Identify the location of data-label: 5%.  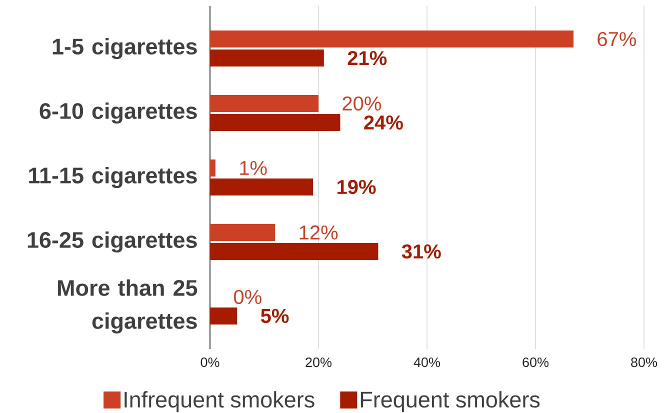
(274, 316).